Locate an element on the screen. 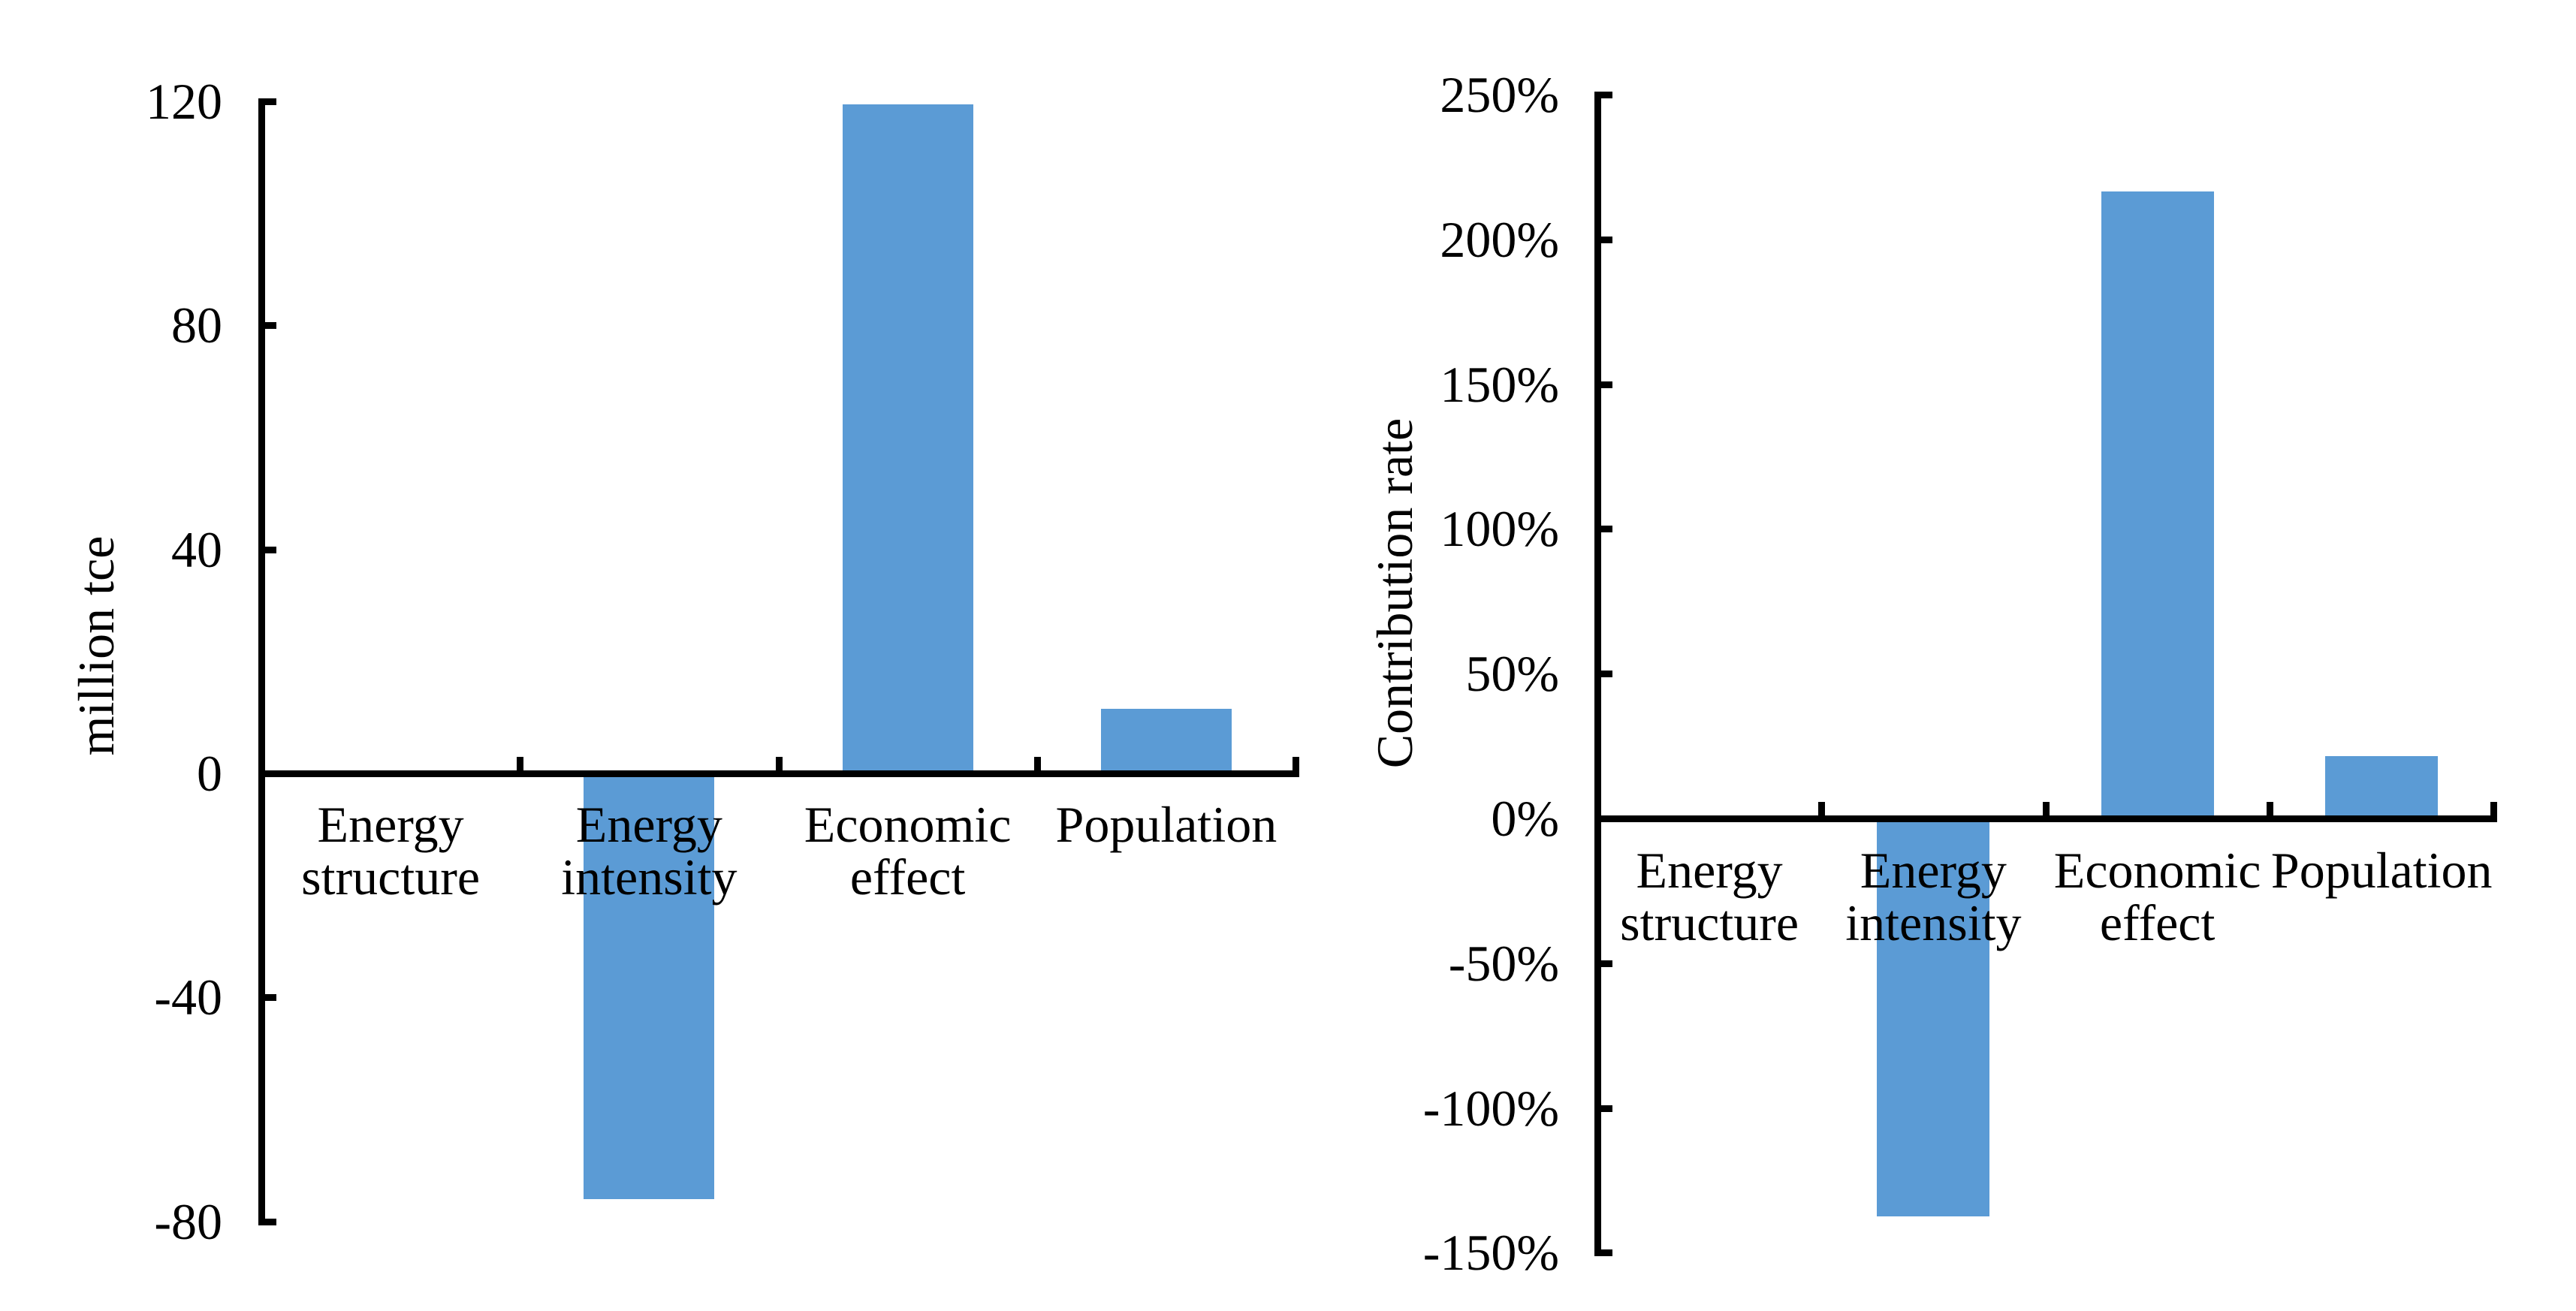 Image resolution: width=2576 pixels, height=1311 pixels. y-tick-label: -100% is located at coordinates (1490, 1108).